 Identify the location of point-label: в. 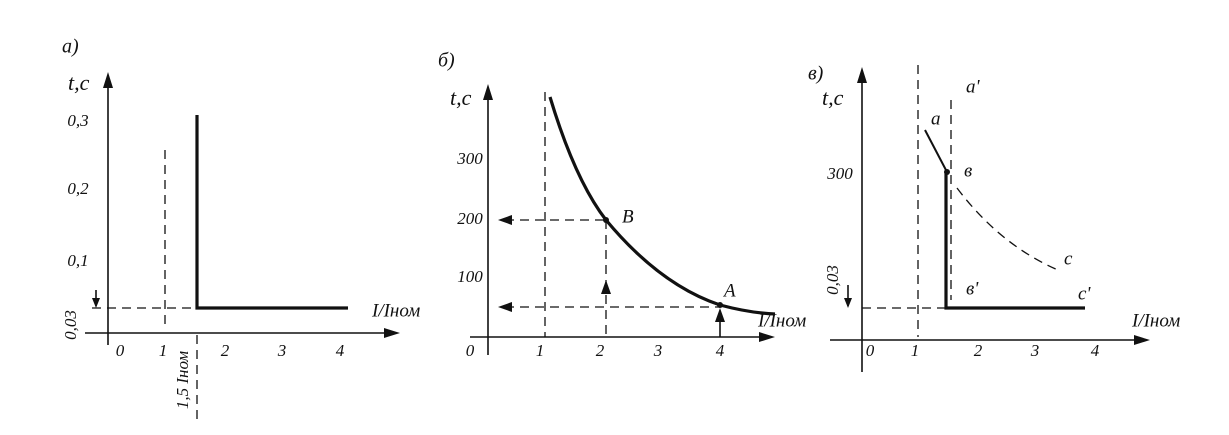
(968, 170).